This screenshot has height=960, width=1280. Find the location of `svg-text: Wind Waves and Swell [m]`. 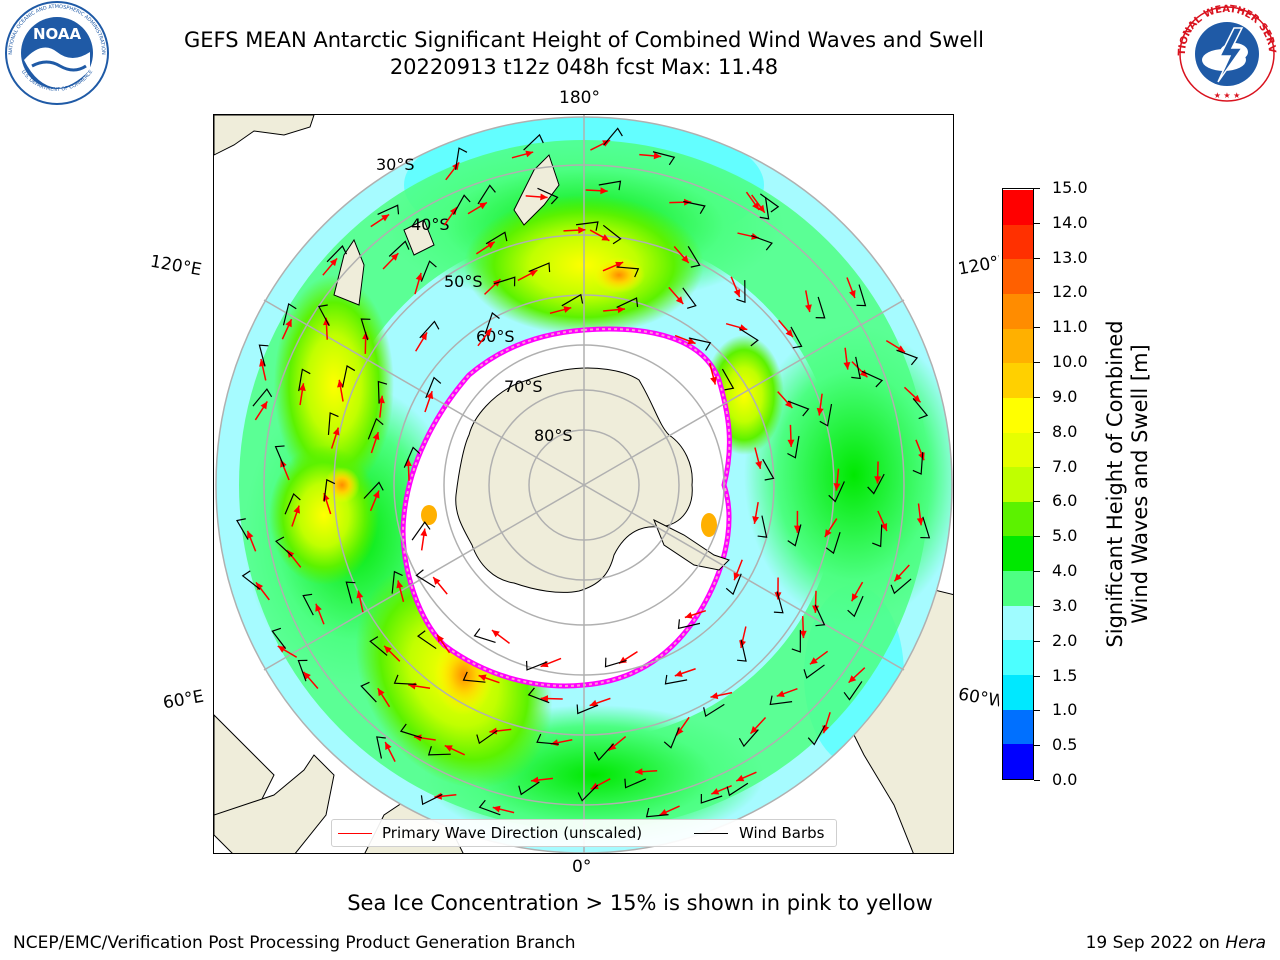

svg-text: Wind Waves and Swell [m] is located at coordinates (1140, 484).